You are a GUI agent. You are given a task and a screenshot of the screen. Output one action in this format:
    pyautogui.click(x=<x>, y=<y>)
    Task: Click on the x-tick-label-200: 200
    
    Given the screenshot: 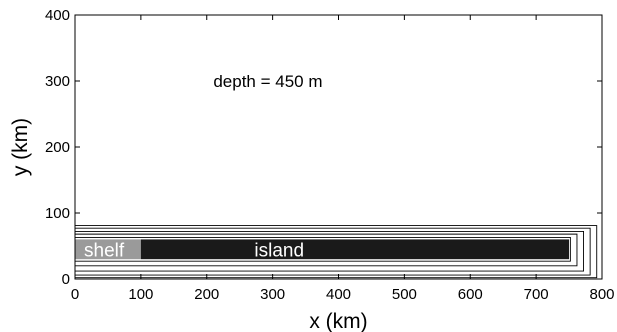 What is the action you would take?
    pyautogui.click(x=206, y=294)
    